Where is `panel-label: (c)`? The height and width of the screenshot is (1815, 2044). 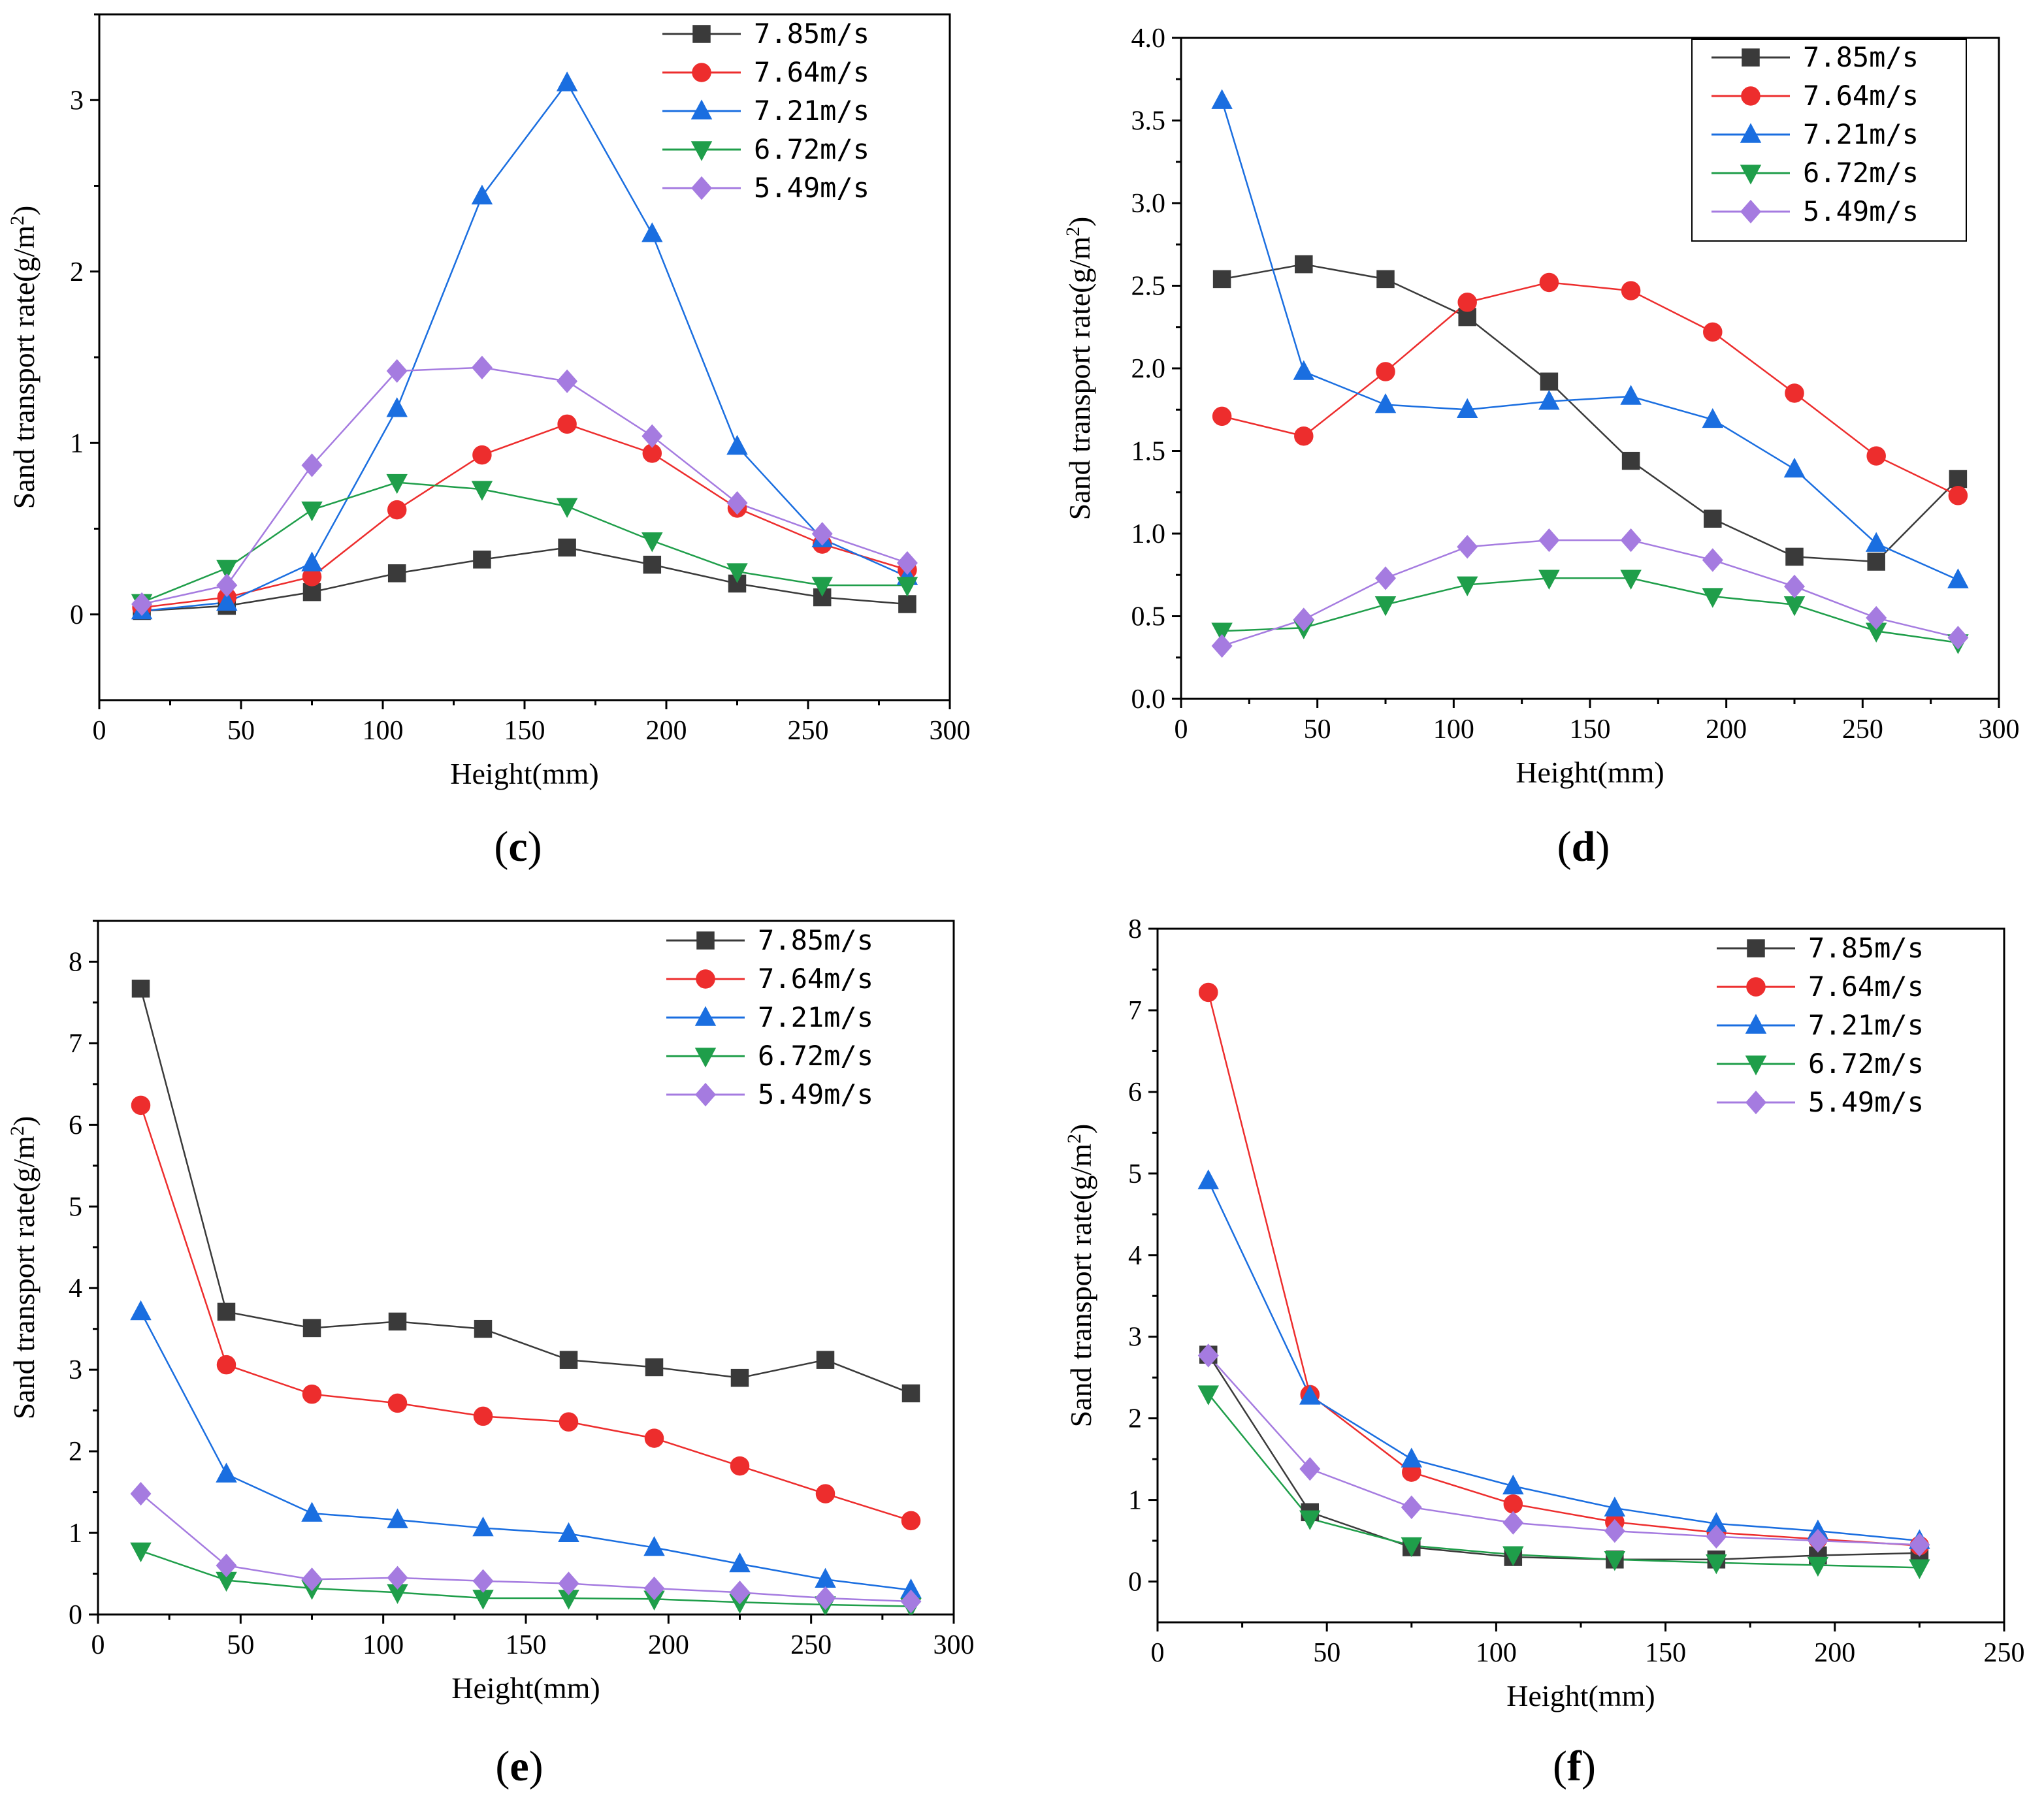
panel-label: (c) is located at coordinates (518, 847).